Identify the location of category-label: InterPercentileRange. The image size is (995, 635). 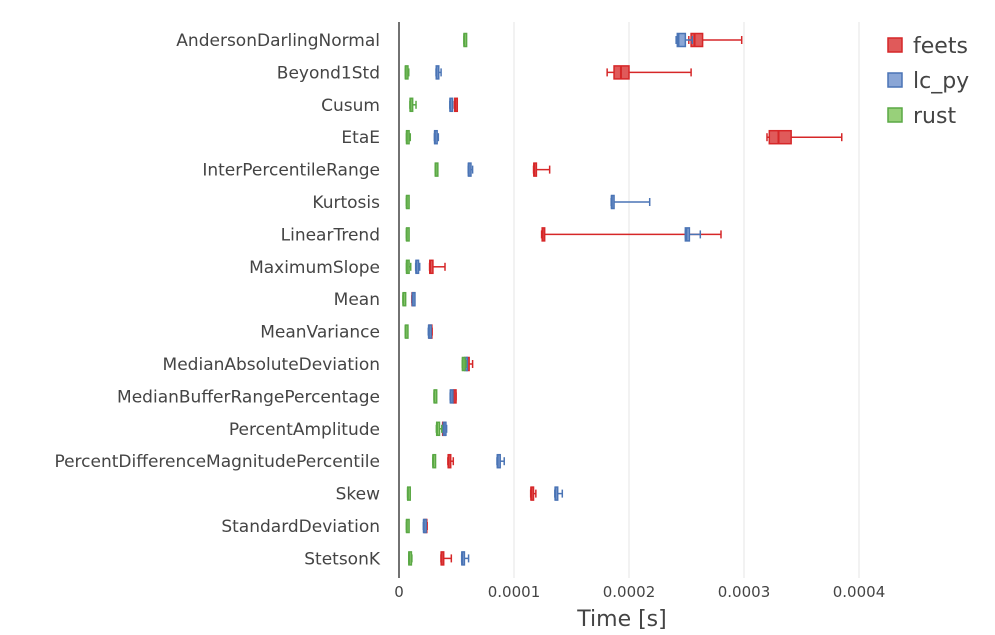
(291, 171).